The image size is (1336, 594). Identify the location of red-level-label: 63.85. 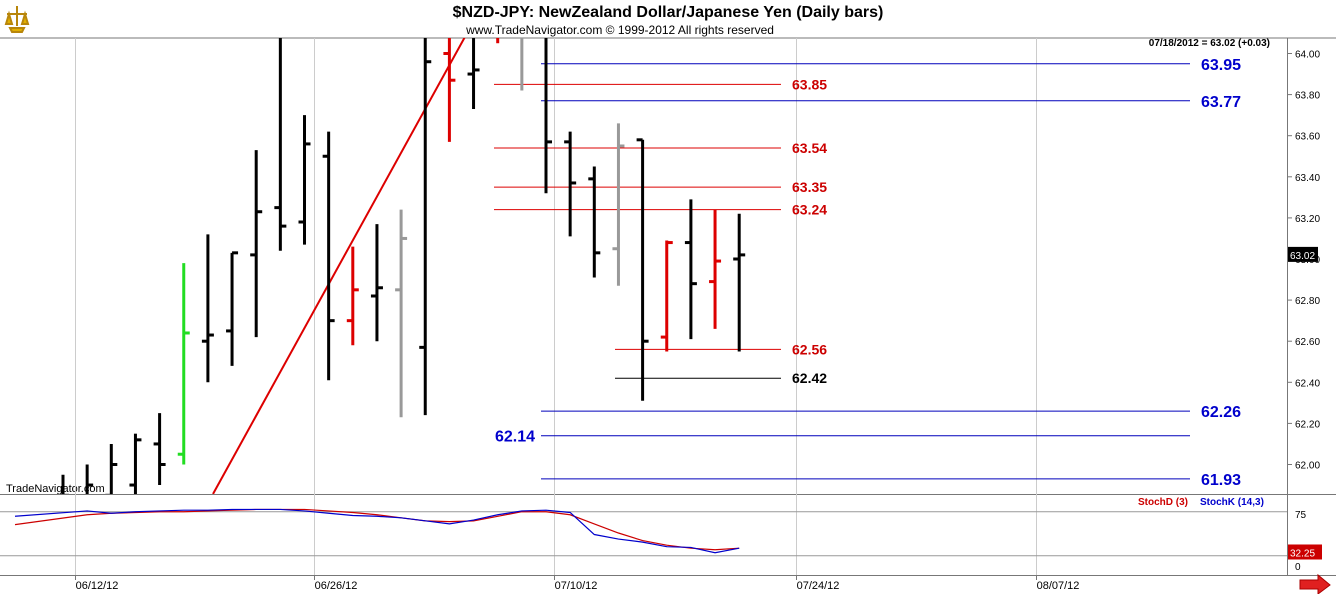
(809, 84).